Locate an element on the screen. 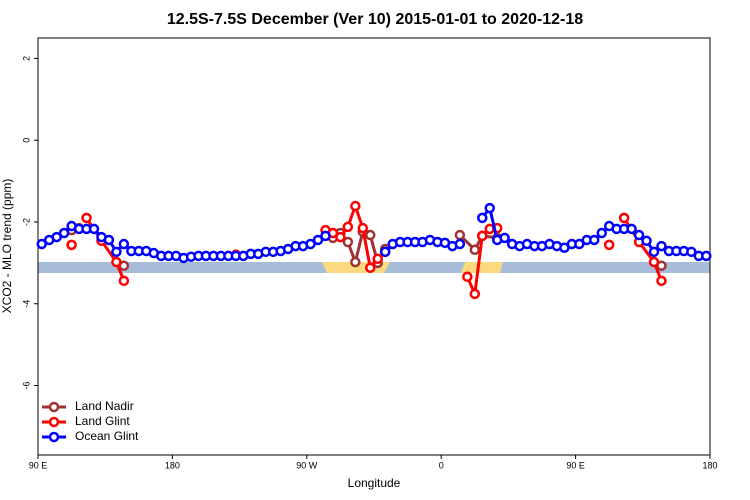 This screenshot has height=500, width=750. legend-label: Ocean Glint is located at coordinates (107, 436).